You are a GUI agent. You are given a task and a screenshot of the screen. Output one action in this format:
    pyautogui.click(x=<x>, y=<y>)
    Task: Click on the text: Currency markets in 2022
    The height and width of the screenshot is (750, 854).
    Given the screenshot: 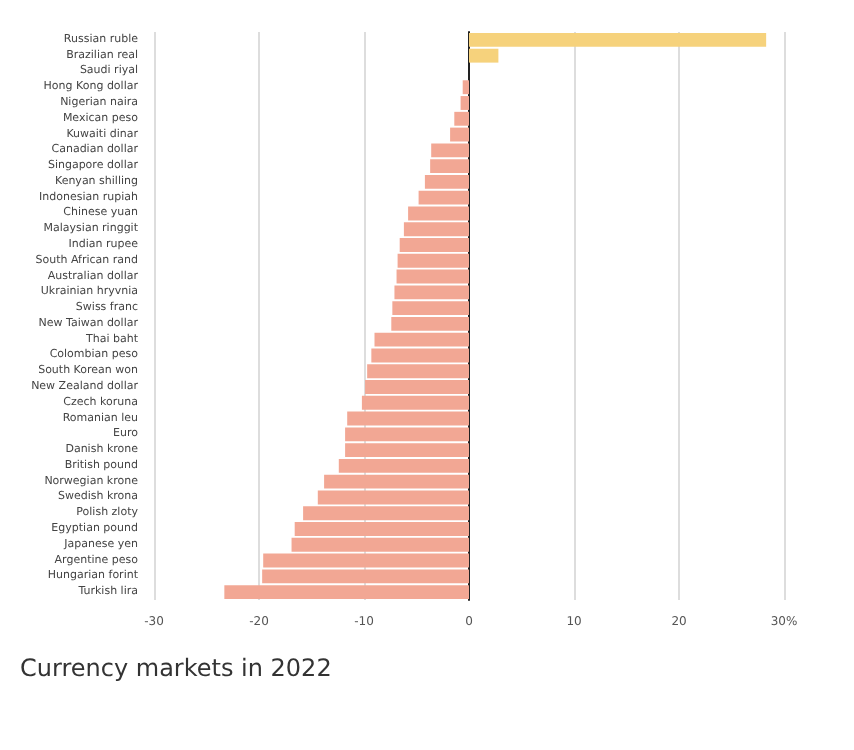 What is the action you would take?
    pyautogui.click(x=176, y=668)
    